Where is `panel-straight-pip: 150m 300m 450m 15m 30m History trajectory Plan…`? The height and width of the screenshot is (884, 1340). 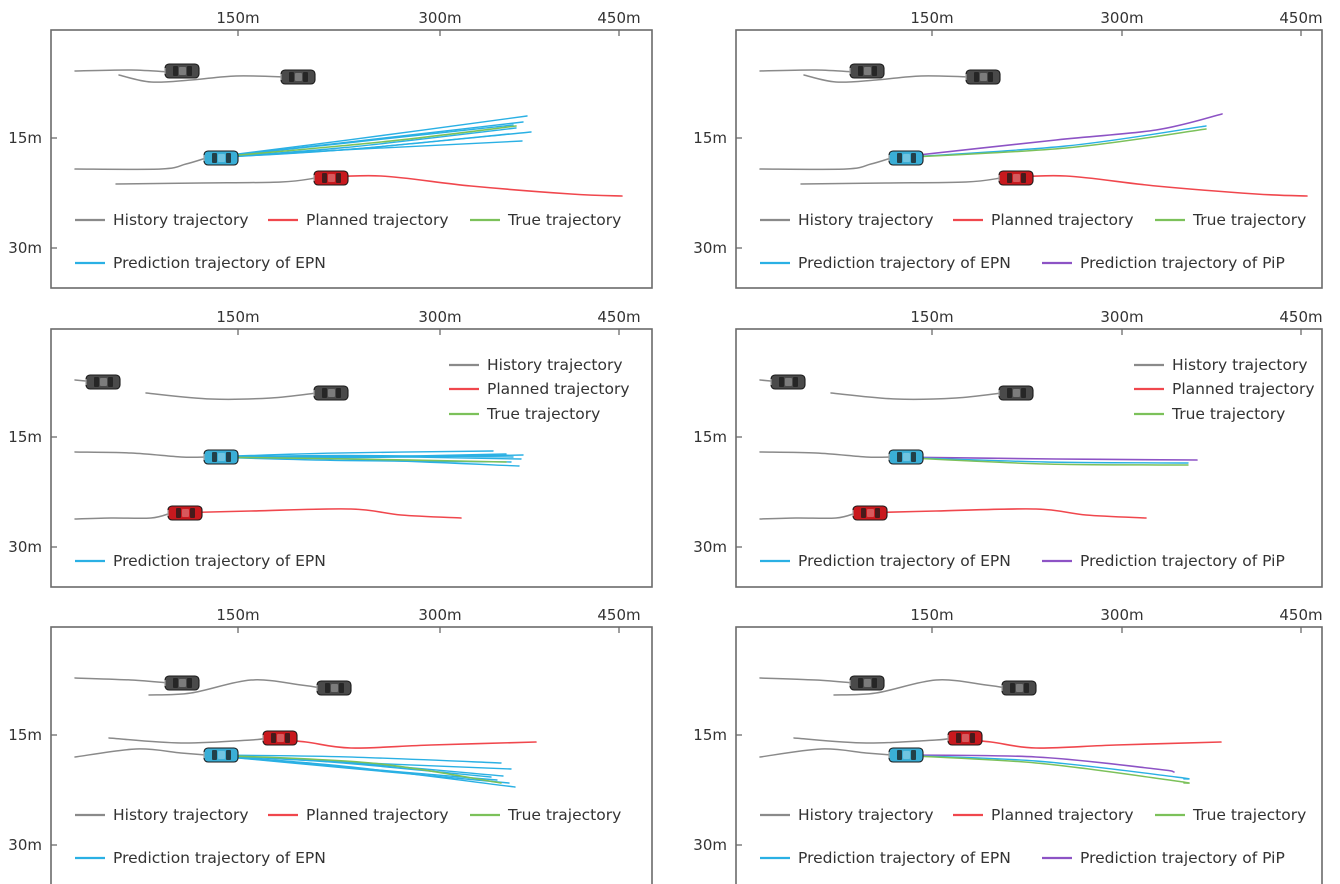 panel-straight-pip: 150m 300m 450m 15m 30m History trajectory Plan… is located at coordinates (1008, 448).